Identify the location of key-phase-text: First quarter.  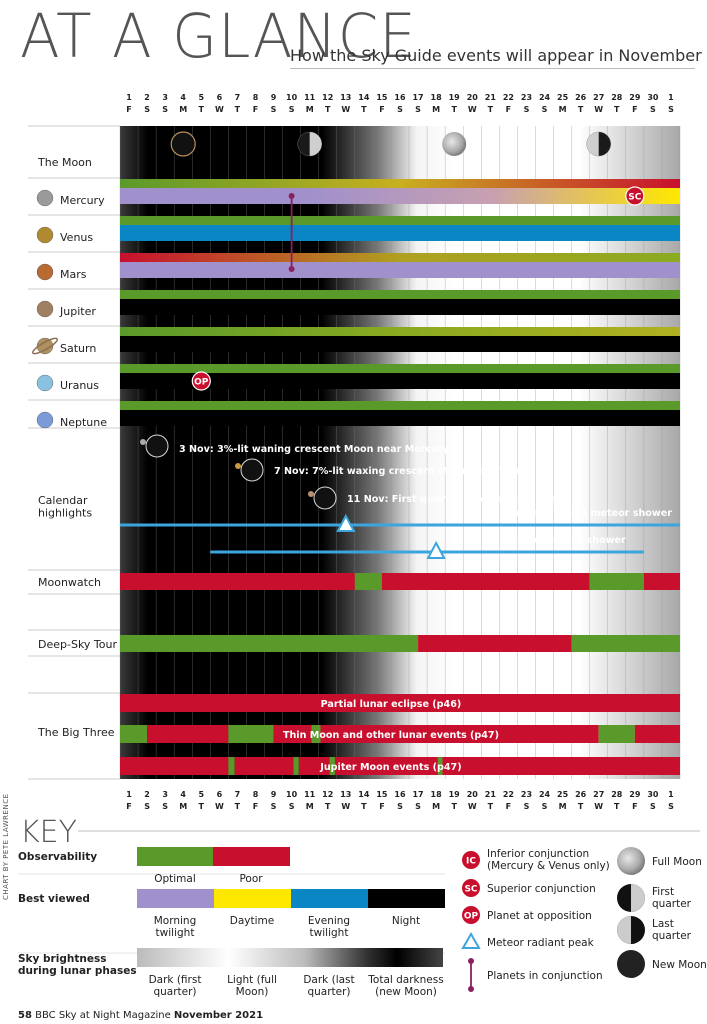
(672, 898).